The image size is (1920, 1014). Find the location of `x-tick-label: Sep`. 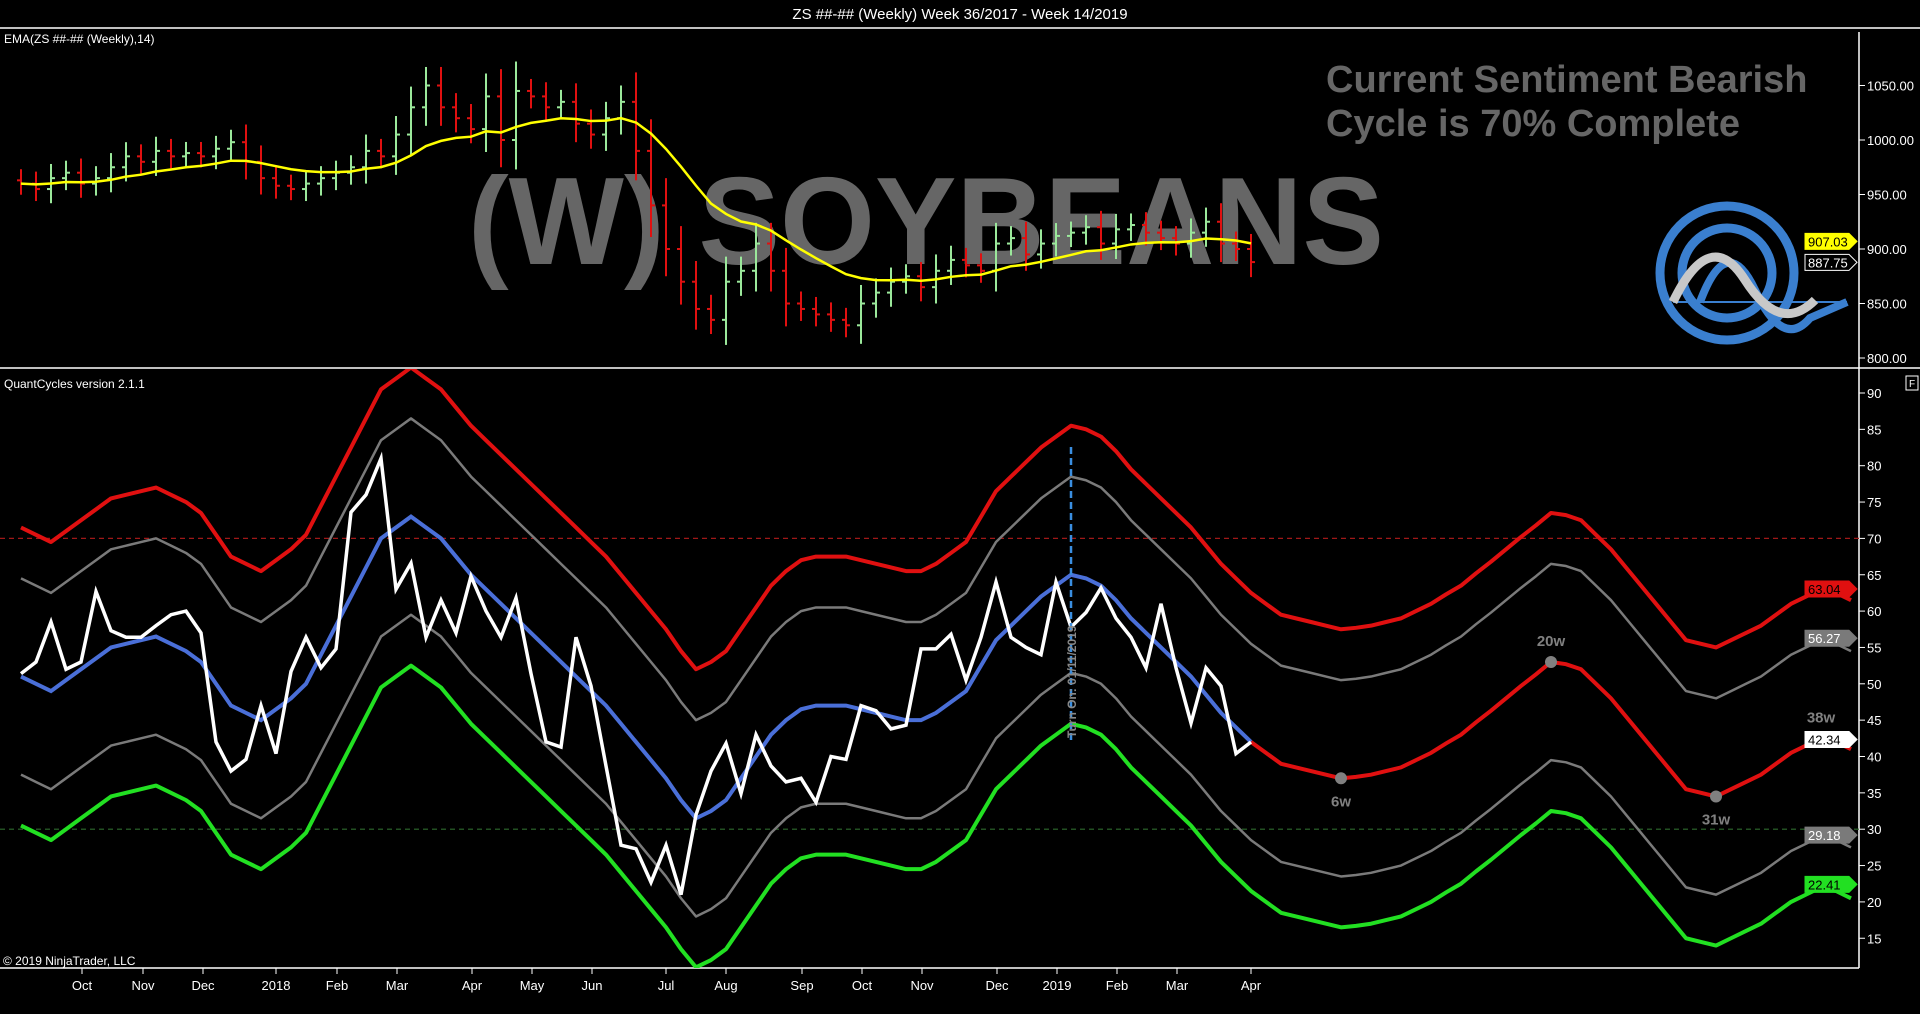

x-tick-label: Sep is located at coordinates (801, 985).